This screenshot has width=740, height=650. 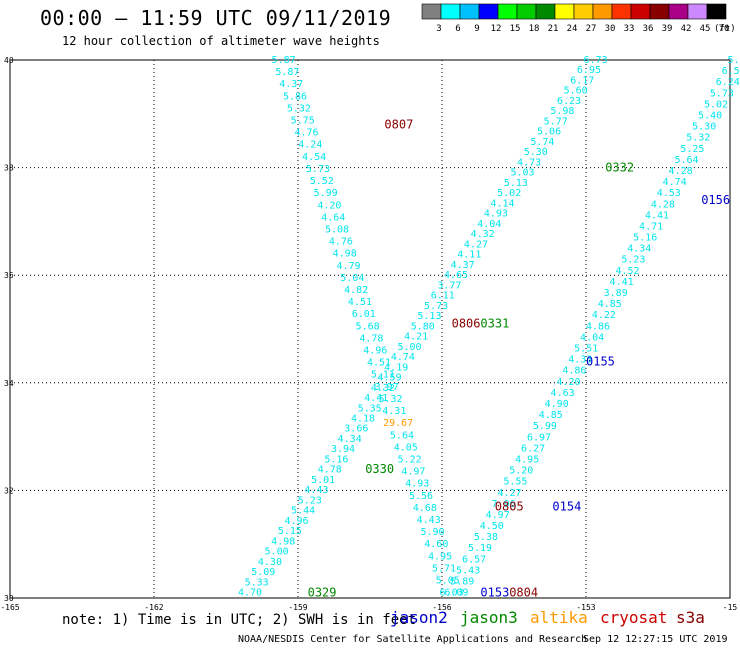 What do you see at coordinates (504, 504) in the screenshot?
I see `wave-height-label: 7.96` at bounding box center [504, 504].